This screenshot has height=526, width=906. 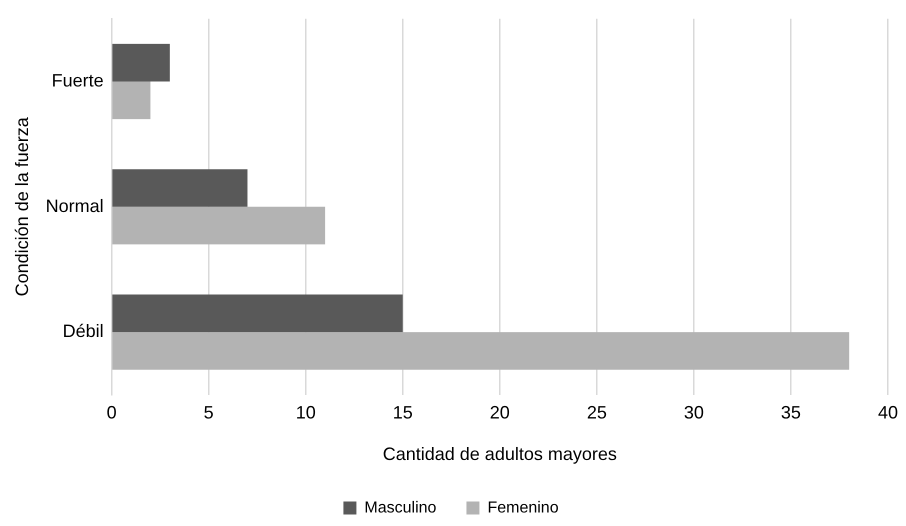 What do you see at coordinates (22, 206) in the screenshot?
I see `y-axis-title: Condición de la fuerza` at bounding box center [22, 206].